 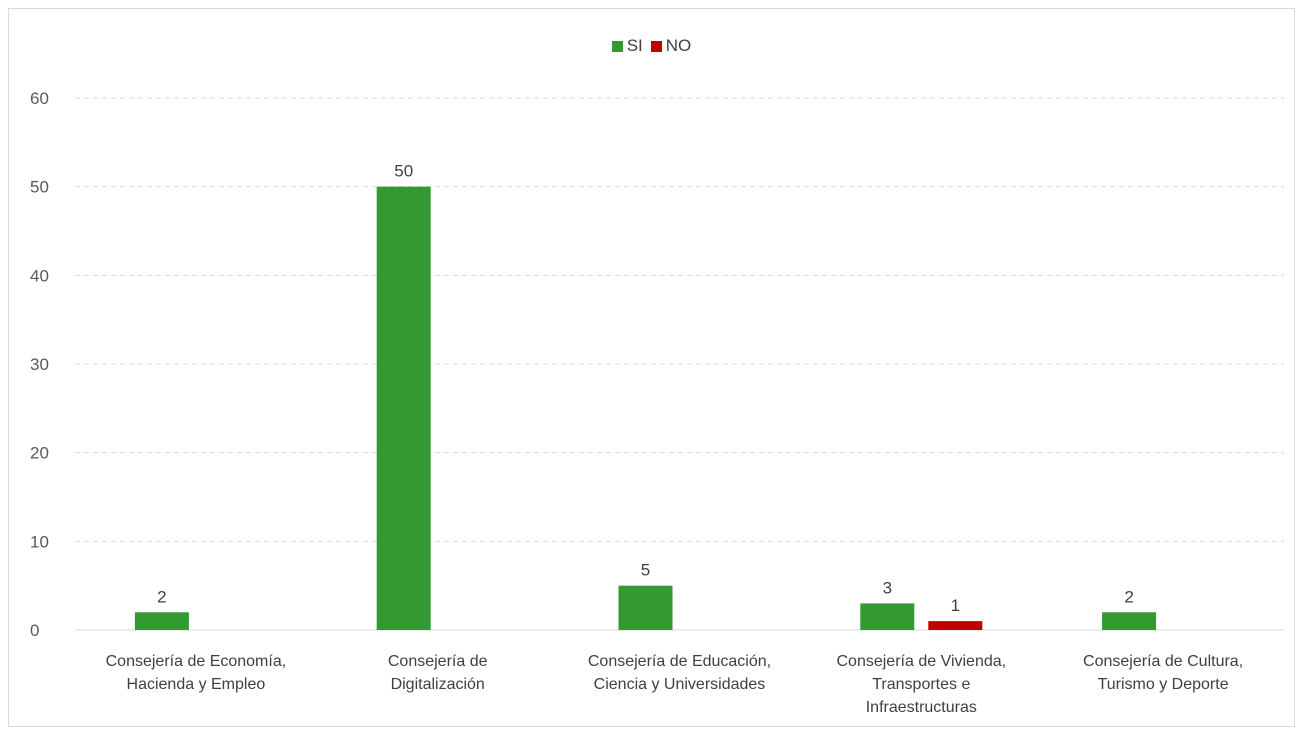 I want to click on y-tick-label: 10, so click(x=39, y=541).